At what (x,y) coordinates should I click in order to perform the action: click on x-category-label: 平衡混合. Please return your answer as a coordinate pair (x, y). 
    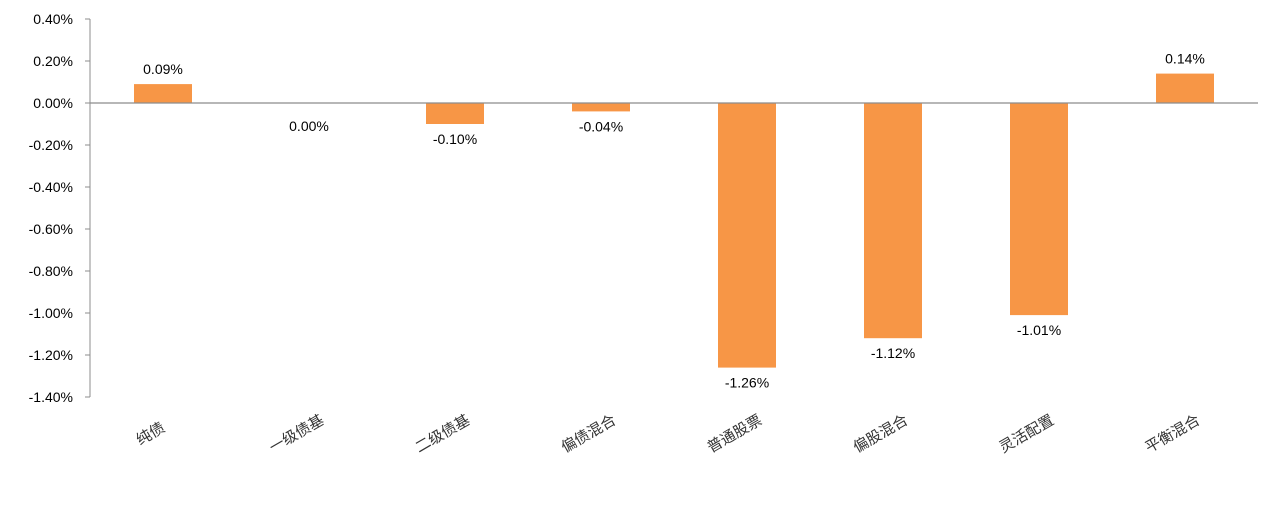
    Looking at the image, I should click on (1172, 434).